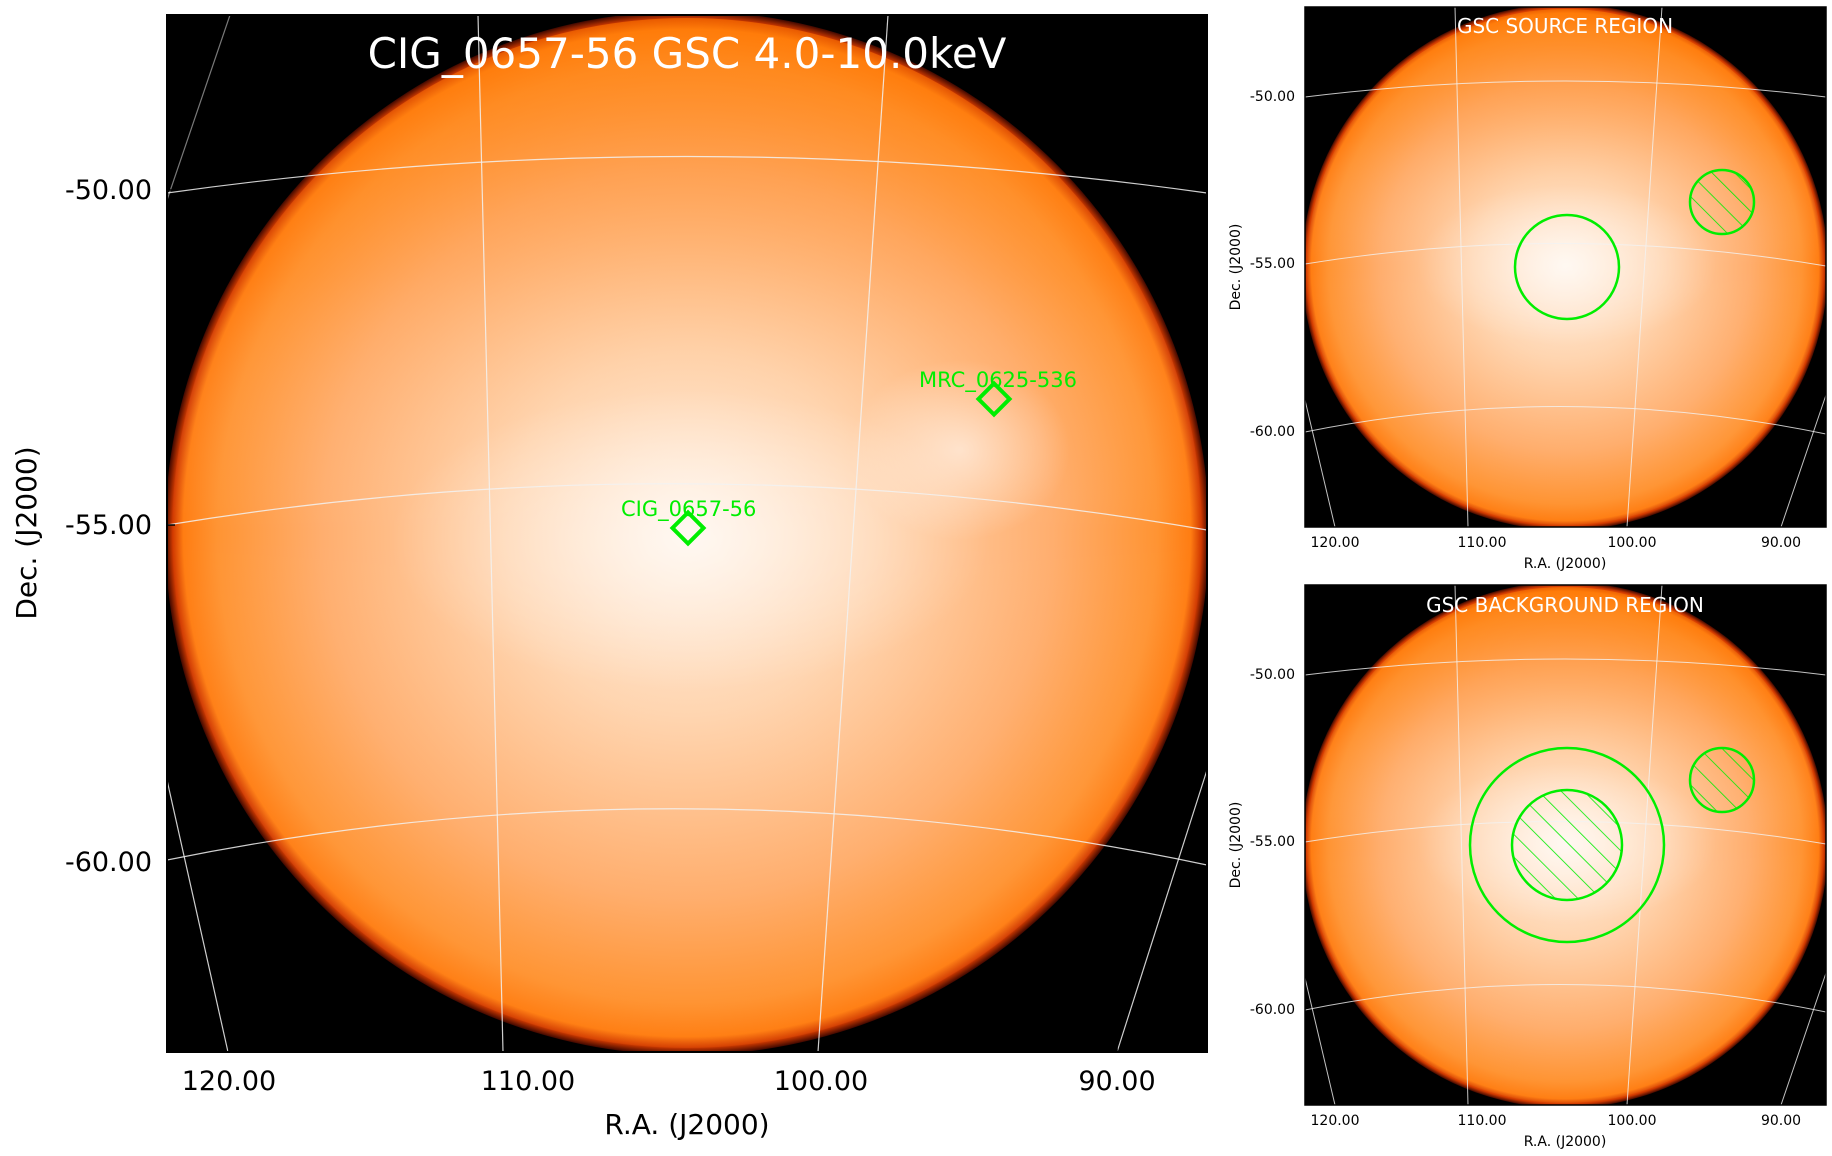 The width and height of the screenshot is (1832, 1156). What do you see at coordinates (1272, 1010) in the screenshot?
I see `background-ytick-label: -60.00` at bounding box center [1272, 1010].